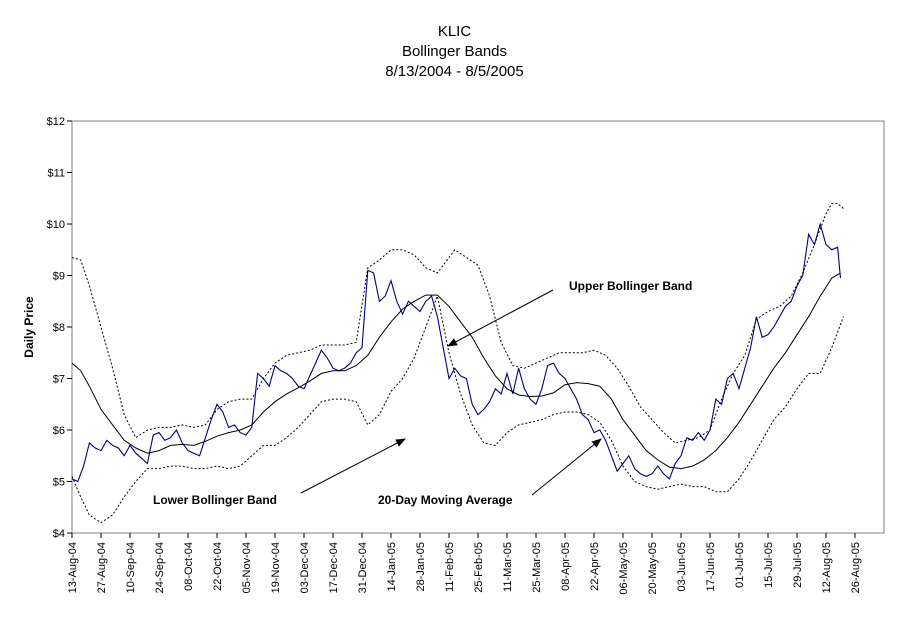  I want to click on x-tick-label: 15-Jul-05, so click(769, 565).